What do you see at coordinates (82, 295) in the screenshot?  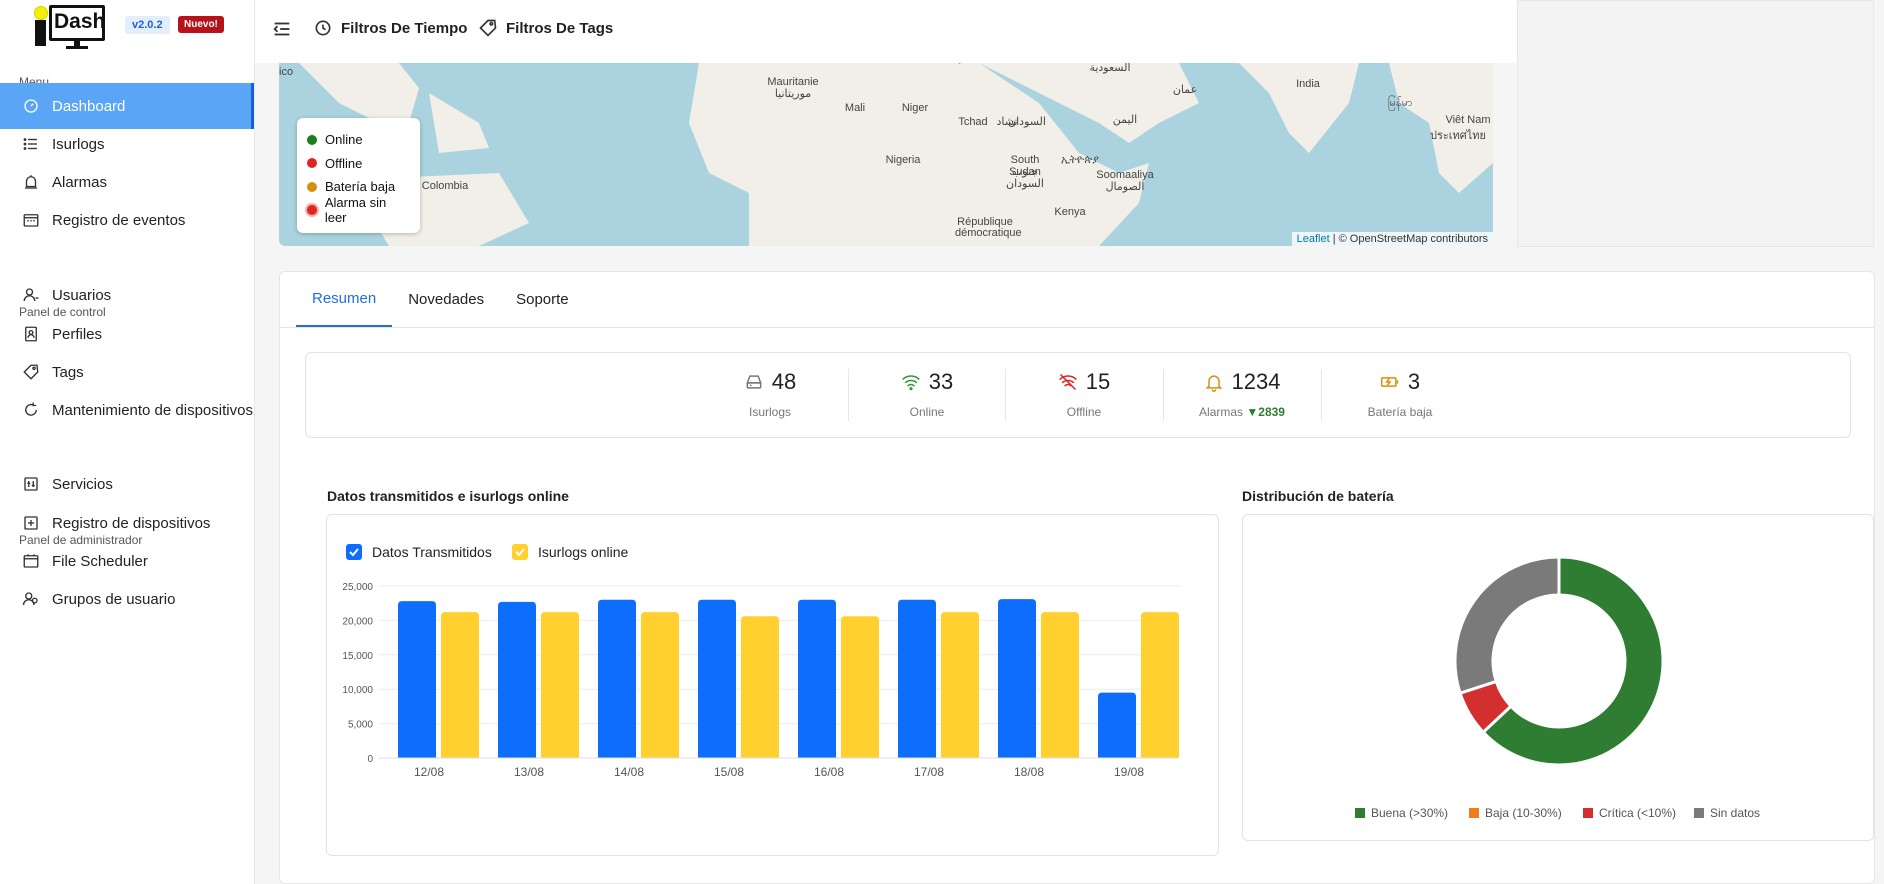 I see `sidebar-item-label: Usuarios` at bounding box center [82, 295].